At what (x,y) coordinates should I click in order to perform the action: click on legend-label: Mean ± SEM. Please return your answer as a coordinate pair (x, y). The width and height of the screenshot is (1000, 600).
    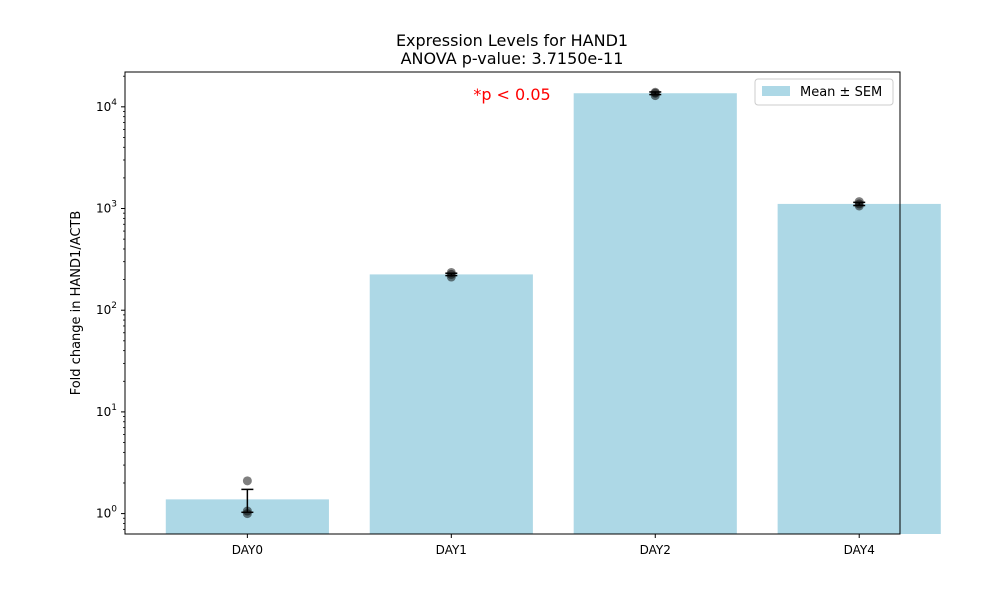
    Looking at the image, I should click on (841, 92).